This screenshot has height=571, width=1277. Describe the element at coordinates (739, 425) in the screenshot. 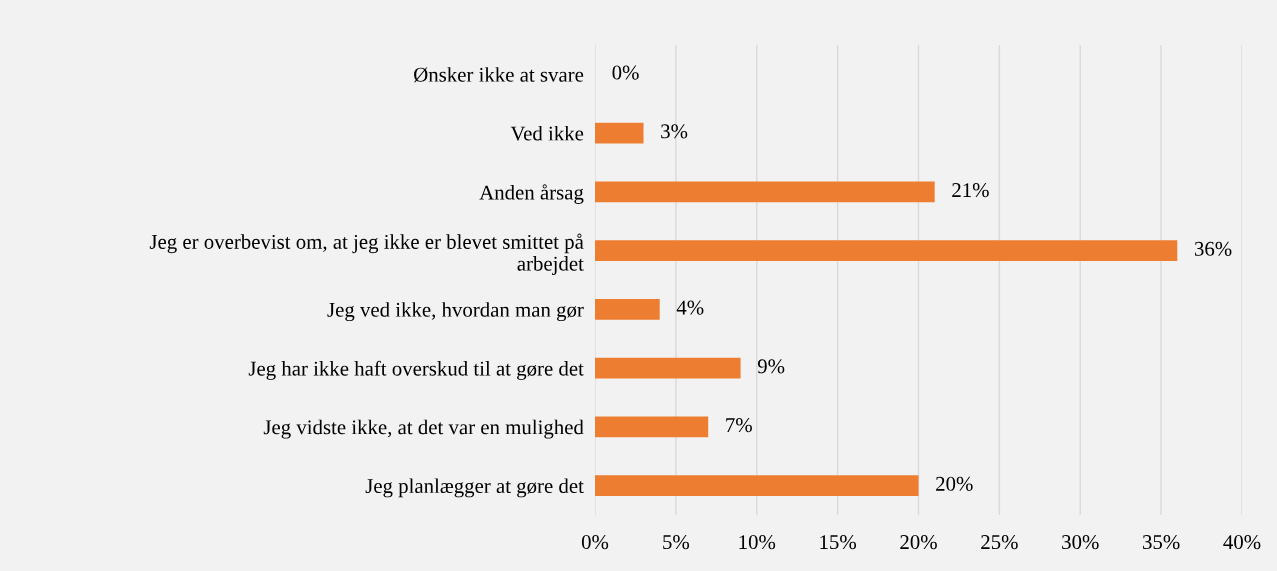

I see `data-label: 7%` at that location.